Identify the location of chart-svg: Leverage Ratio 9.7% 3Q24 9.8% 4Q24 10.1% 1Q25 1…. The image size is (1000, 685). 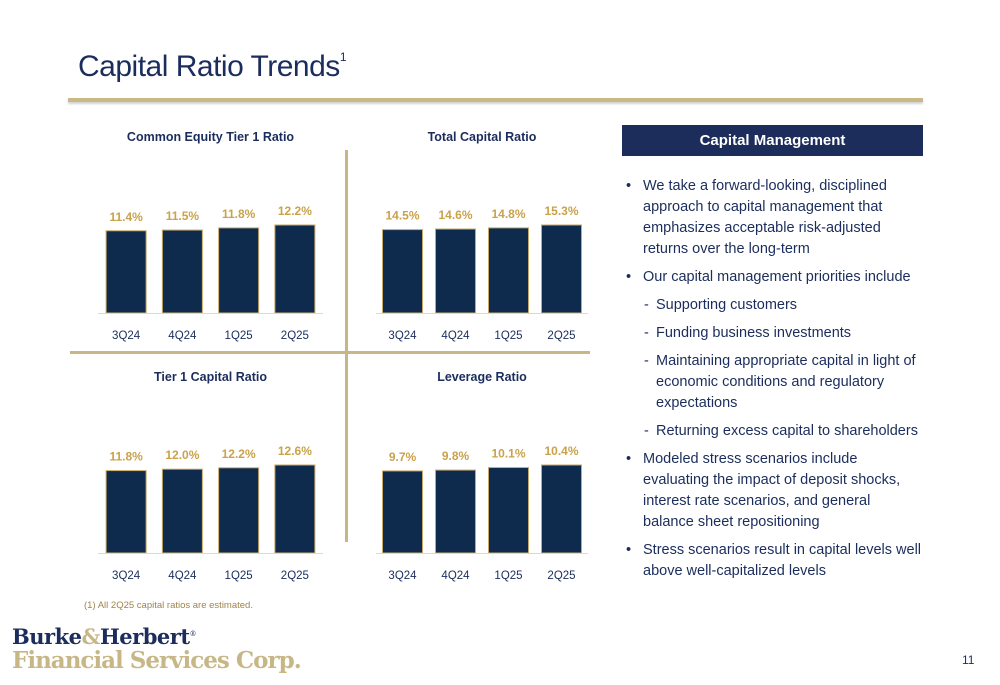
(482, 476).